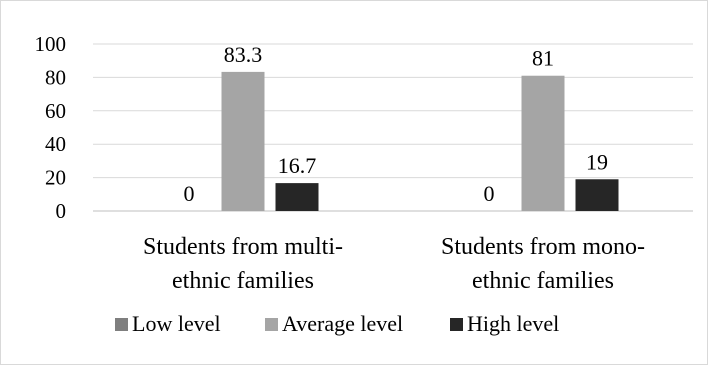 This screenshot has height=367, width=710. What do you see at coordinates (243, 54) in the screenshot?
I see `data-label: 83.3` at bounding box center [243, 54].